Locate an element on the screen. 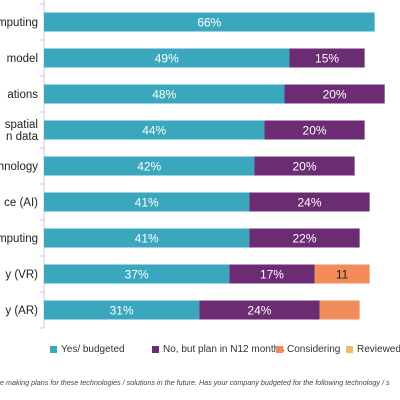 This screenshot has width=400, height=400. legend-label: No, but plan in N12 months is located at coordinates (224, 349).